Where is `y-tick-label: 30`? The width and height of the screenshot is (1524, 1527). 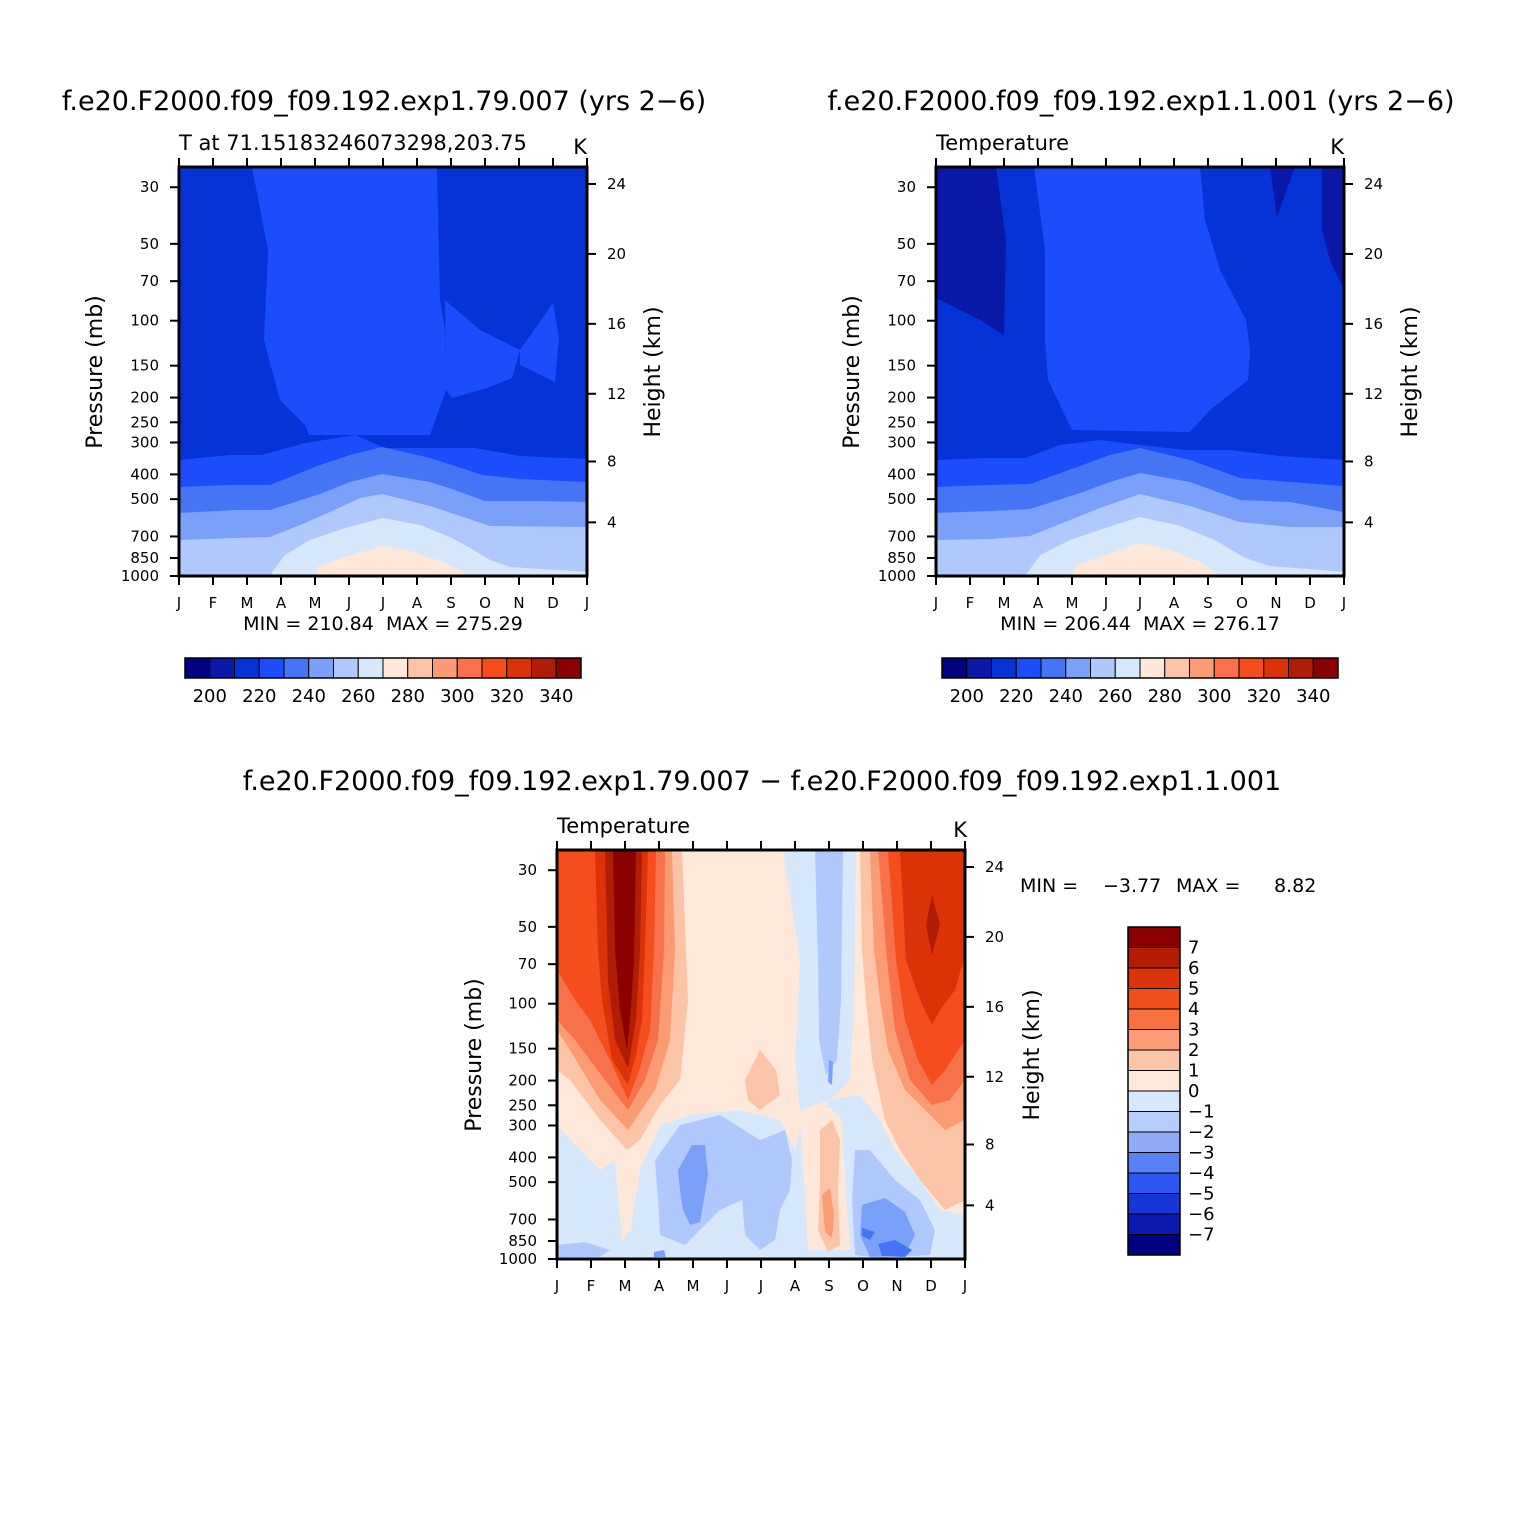
y-tick-label: 30 is located at coordinates (906, 187).